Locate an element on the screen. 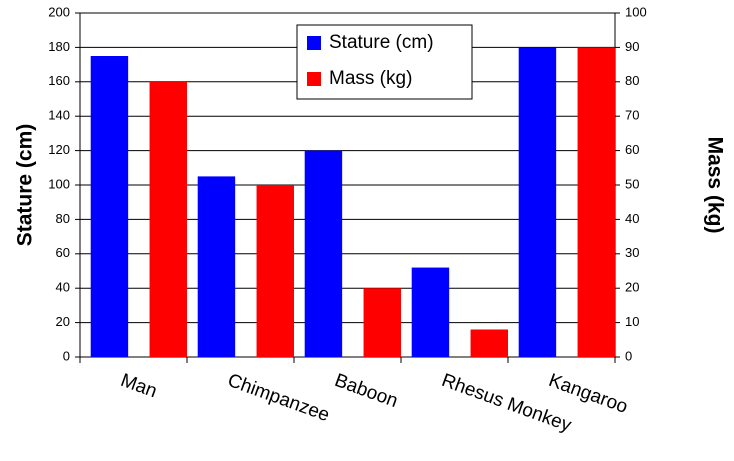  y-tick-label: 80 is located at coordinates (63, 218).